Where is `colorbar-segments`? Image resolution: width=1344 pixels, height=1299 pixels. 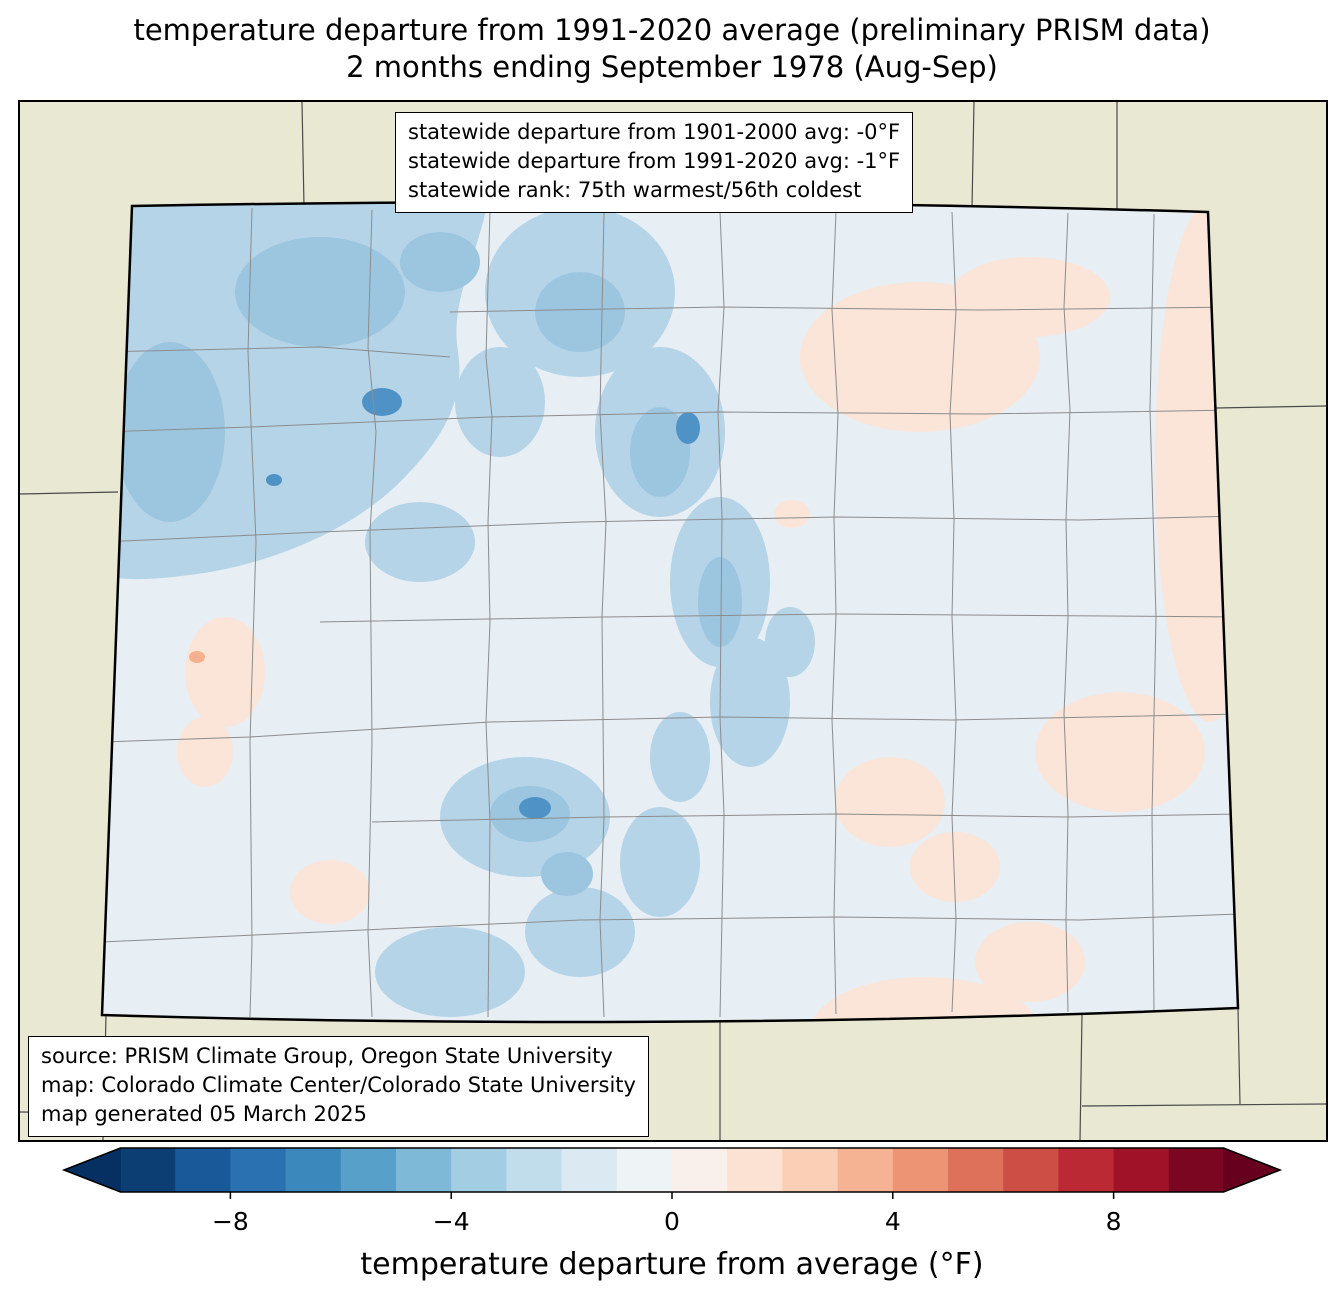 colorbar-segments is located at coordinates (672, 1170).